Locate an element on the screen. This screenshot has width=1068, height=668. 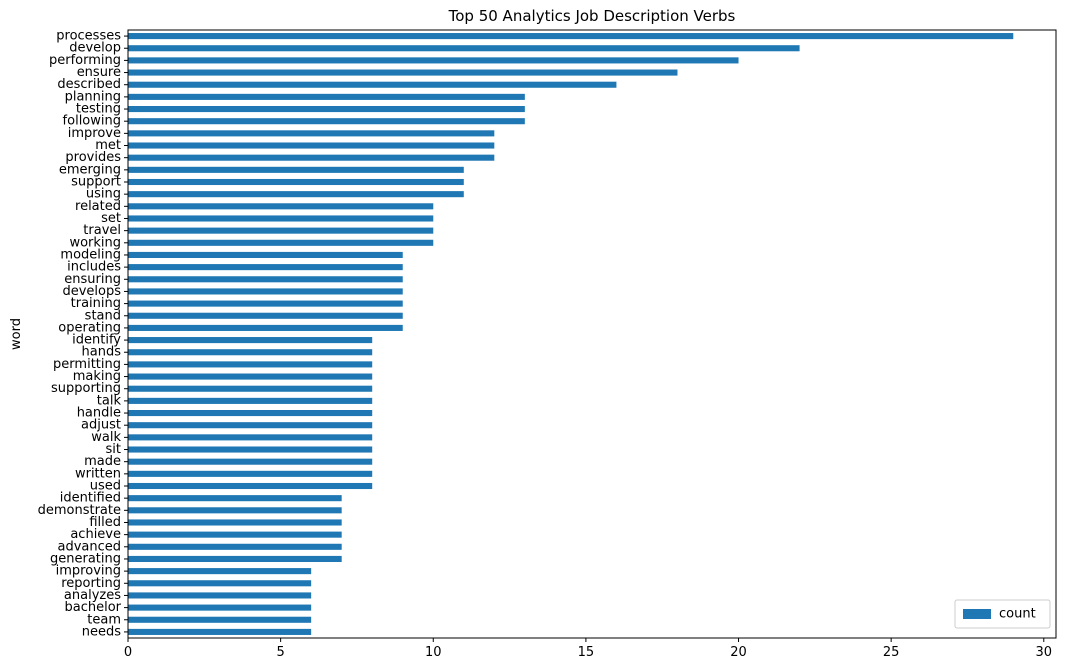
x-axis-ticks: 0 5 10 15 20 25 30 is located at coordinates (588, 649).